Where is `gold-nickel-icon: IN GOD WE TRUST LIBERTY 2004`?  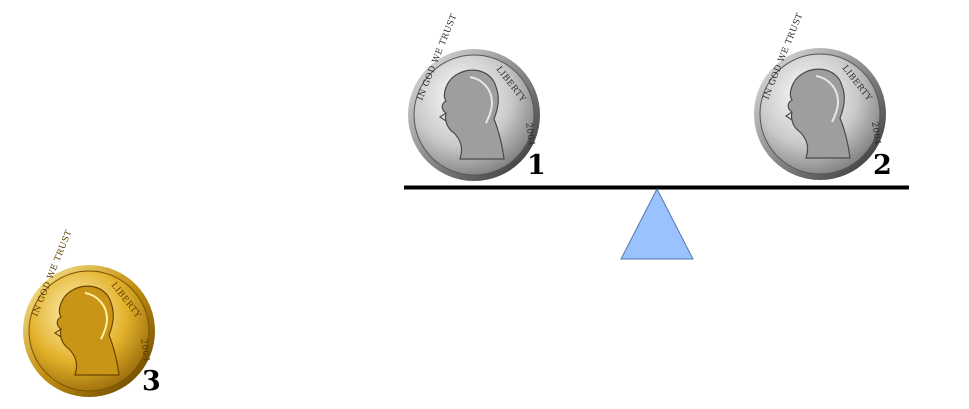 gold-nickel-icon: IN GOD WE TRUST LIBERTY 2004 is located at coordinates (89, 312).